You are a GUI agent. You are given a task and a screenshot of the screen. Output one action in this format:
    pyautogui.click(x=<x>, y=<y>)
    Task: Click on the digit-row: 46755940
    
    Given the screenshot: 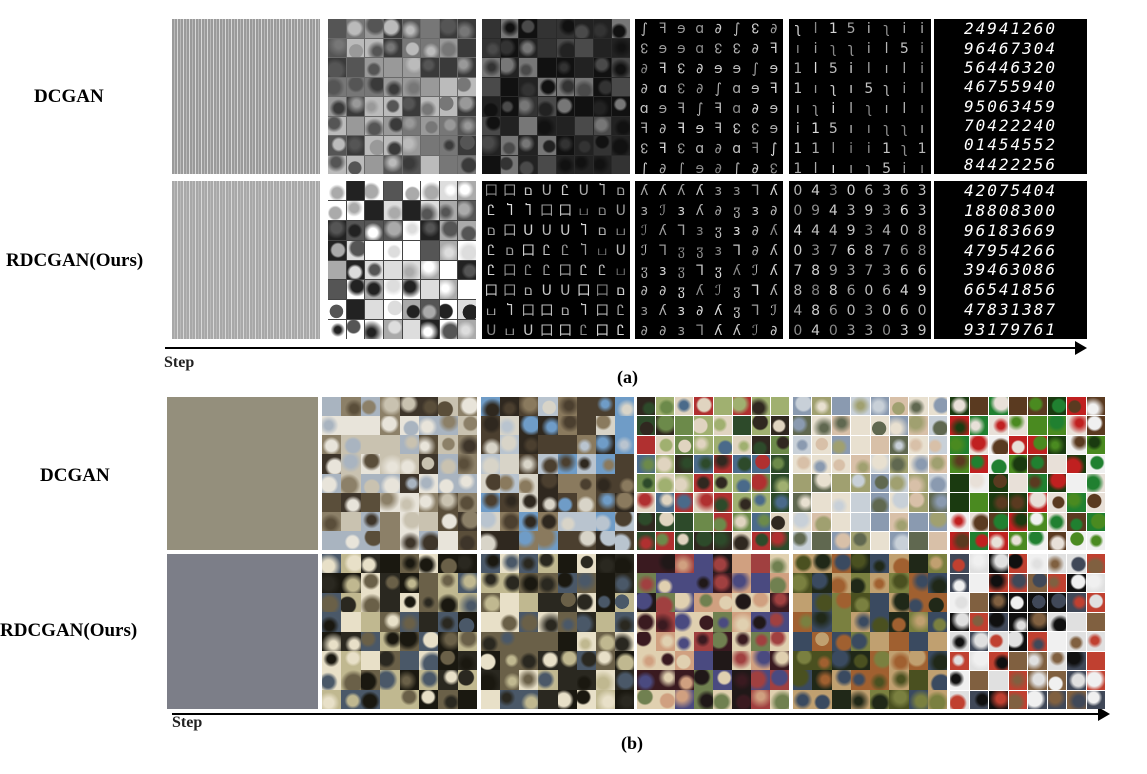 What is the action you would take?
    pyautogui.click(x=1010, y=87)
    